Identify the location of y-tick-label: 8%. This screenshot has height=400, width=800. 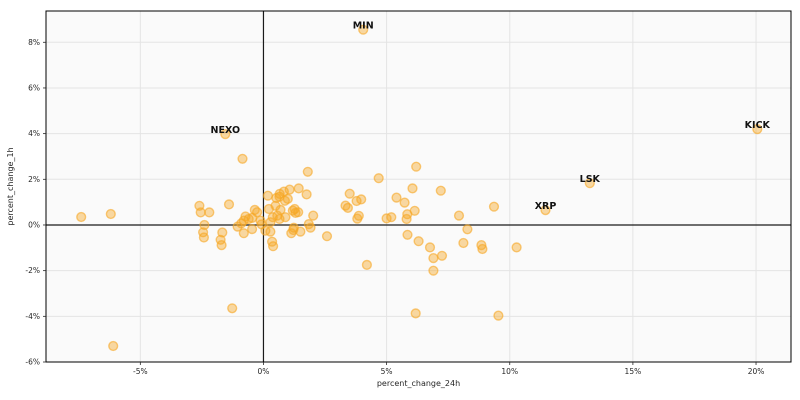
(34, 42).